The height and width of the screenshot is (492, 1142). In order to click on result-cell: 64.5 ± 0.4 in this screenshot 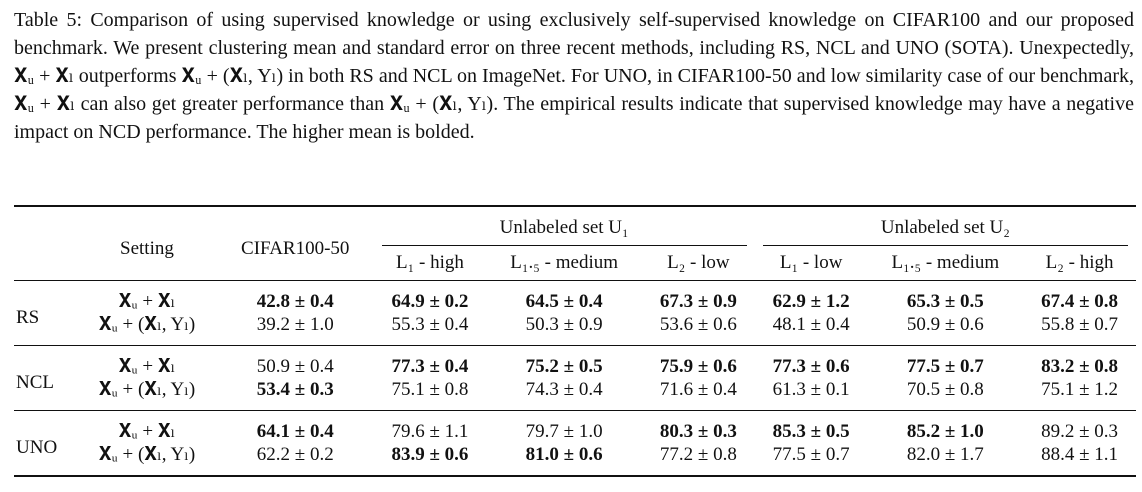, I will do `click(564, 296)`.